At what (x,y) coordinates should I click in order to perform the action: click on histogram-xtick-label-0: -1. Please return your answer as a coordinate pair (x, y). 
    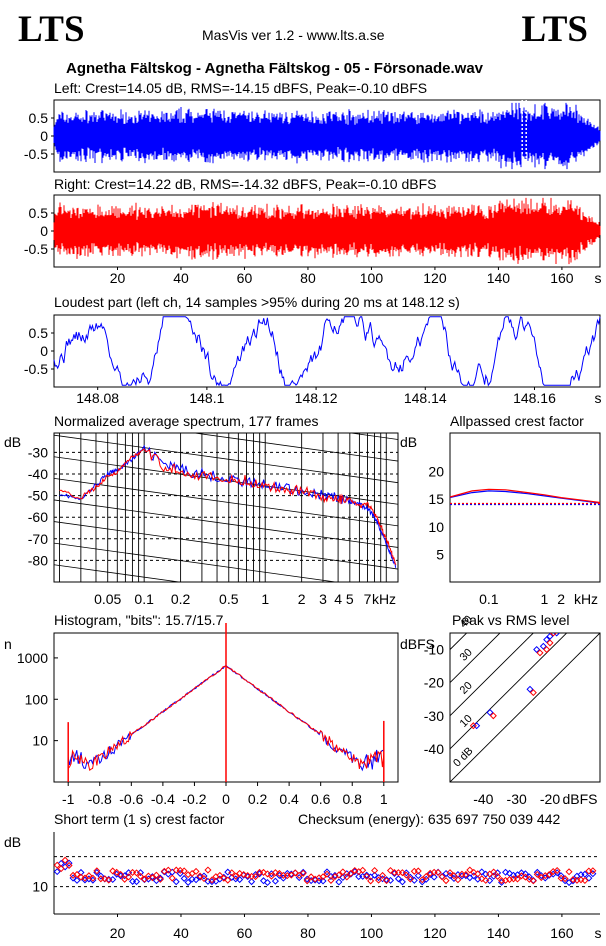
    Looking at the image, I should click on (68, 799).